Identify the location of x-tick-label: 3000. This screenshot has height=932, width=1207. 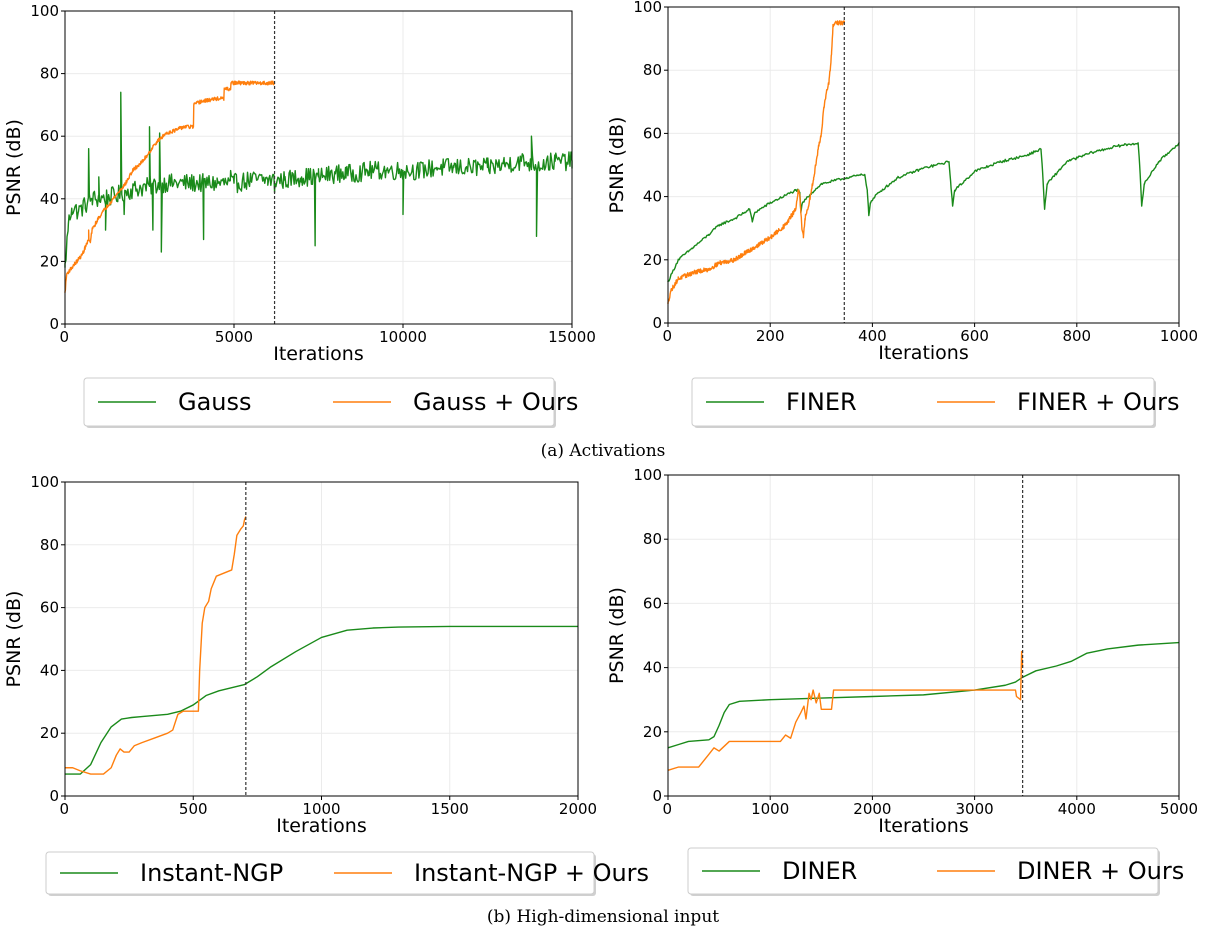
(975, 809).